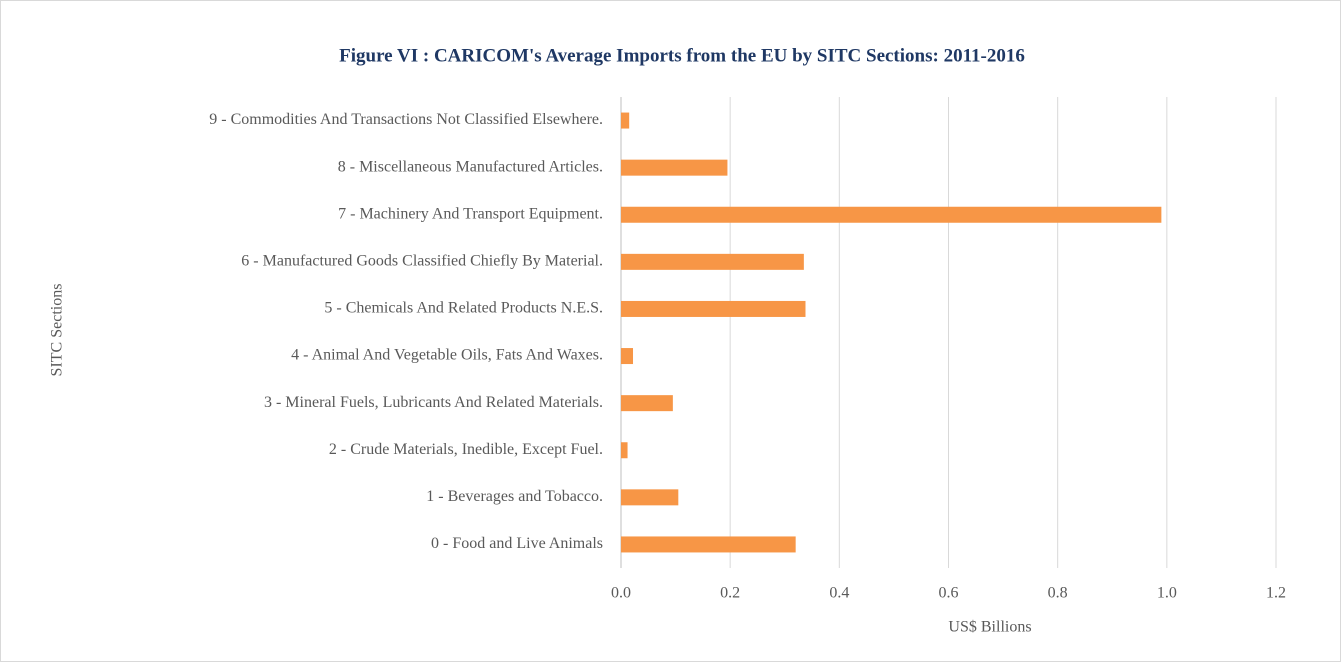 This screenshot has width=1341, height=662. Describe the element at coordinates (989, 627) in the screenshot. I see `x-axis-label: US$ Billions` at that location.